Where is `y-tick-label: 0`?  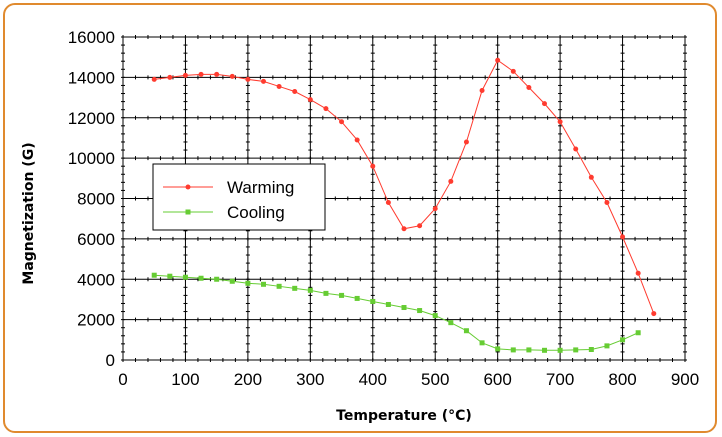
y-tick-label: 0 is located at coordinates (110, 360).